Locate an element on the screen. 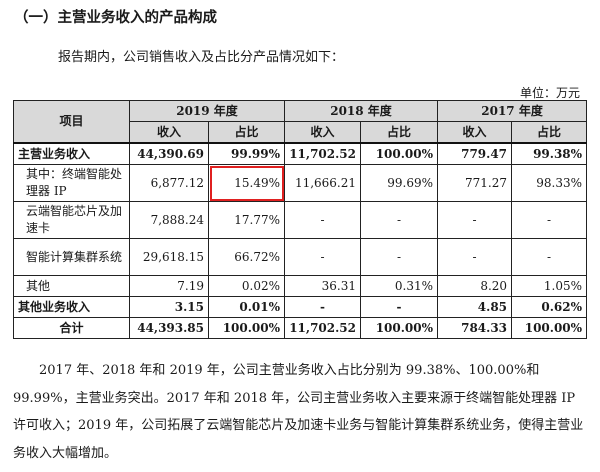  header-row-years: 项目 2019 年度 2018 年度 2017 年度 is located at coordinates (300, 122).